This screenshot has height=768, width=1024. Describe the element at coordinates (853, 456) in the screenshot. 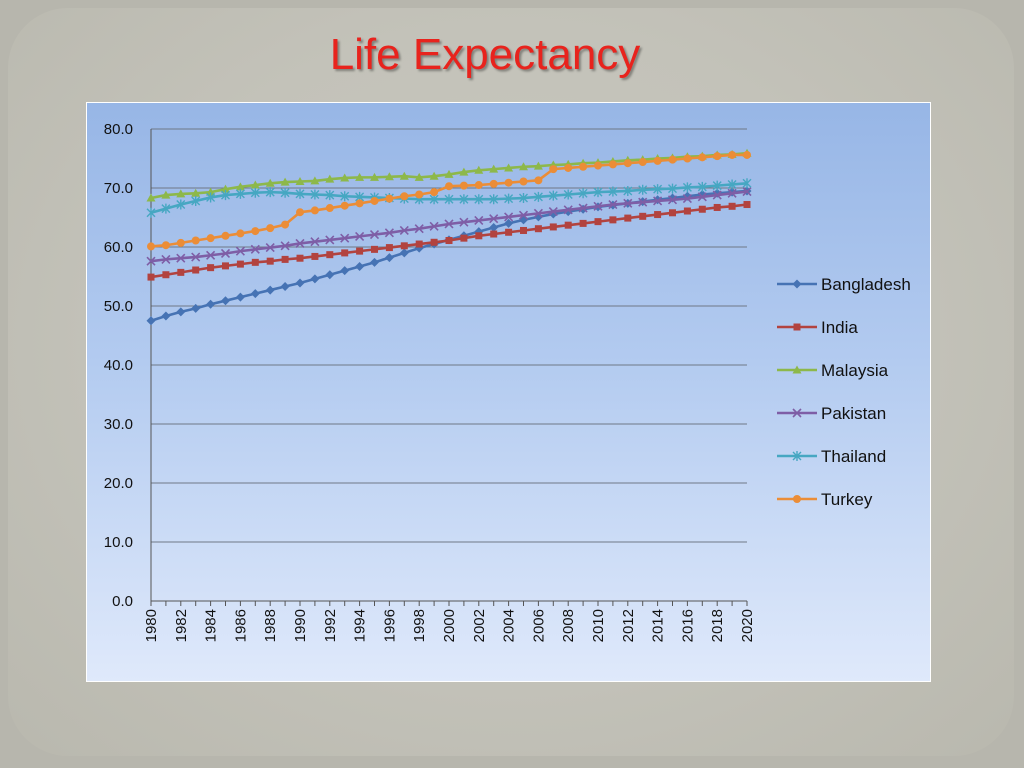

I see `legend-label-thailand: Thailand` at that location.